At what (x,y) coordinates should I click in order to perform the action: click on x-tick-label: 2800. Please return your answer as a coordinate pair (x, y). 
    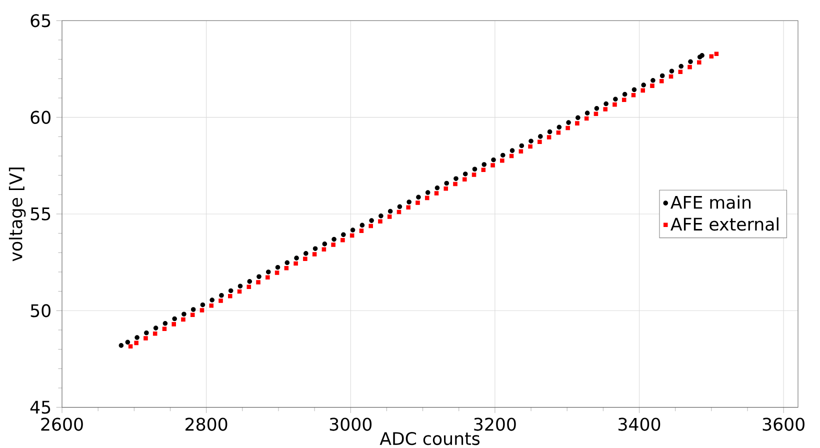
    Looking at the image, I should click on (207, 424).